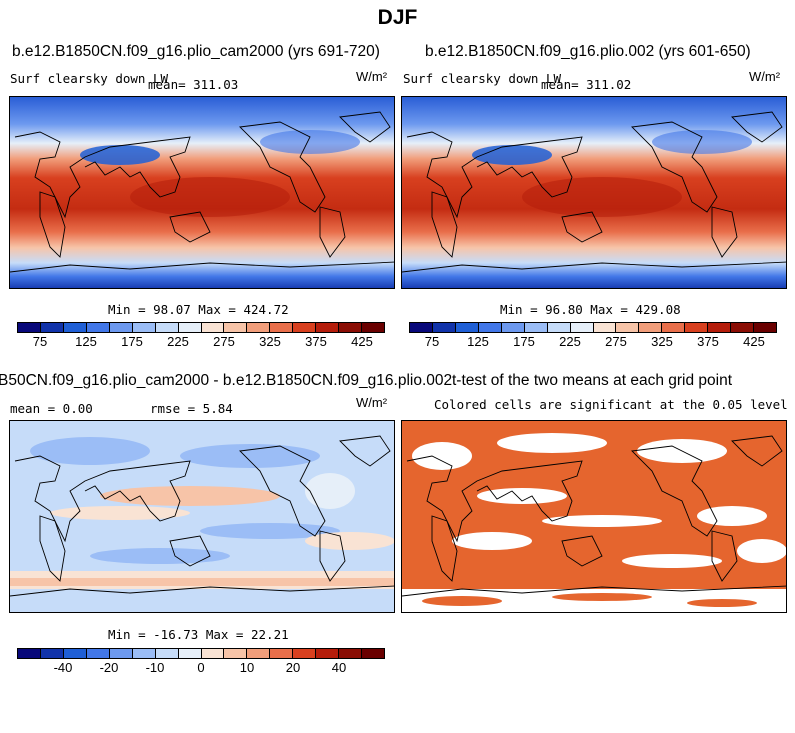  I want to click on panel-tr-minmax: Min = 96.80 Max = 429.08, so click(590, 309).